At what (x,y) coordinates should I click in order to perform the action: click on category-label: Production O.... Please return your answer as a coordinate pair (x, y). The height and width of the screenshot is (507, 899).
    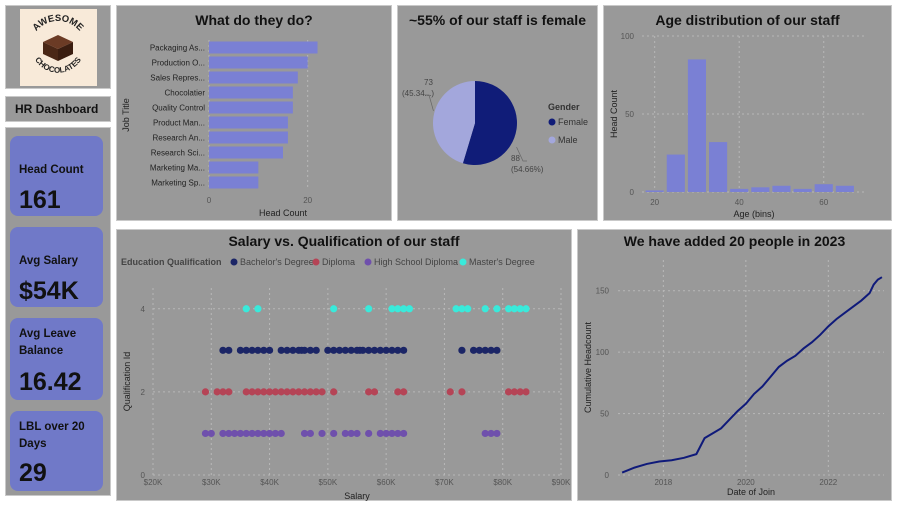
    Looking at the image, I should click on (178, 63).